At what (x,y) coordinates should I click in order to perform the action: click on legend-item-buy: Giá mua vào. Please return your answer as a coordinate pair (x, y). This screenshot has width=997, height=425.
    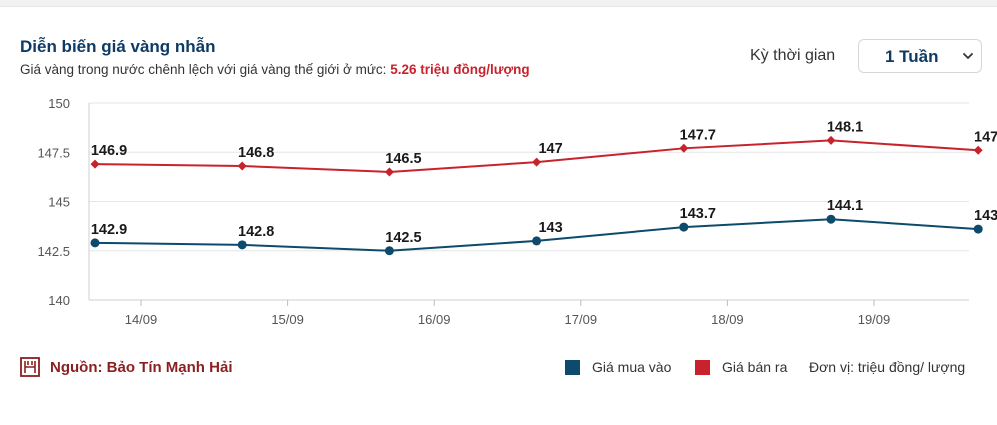
    Looking at the image, I should click on (618, 367).